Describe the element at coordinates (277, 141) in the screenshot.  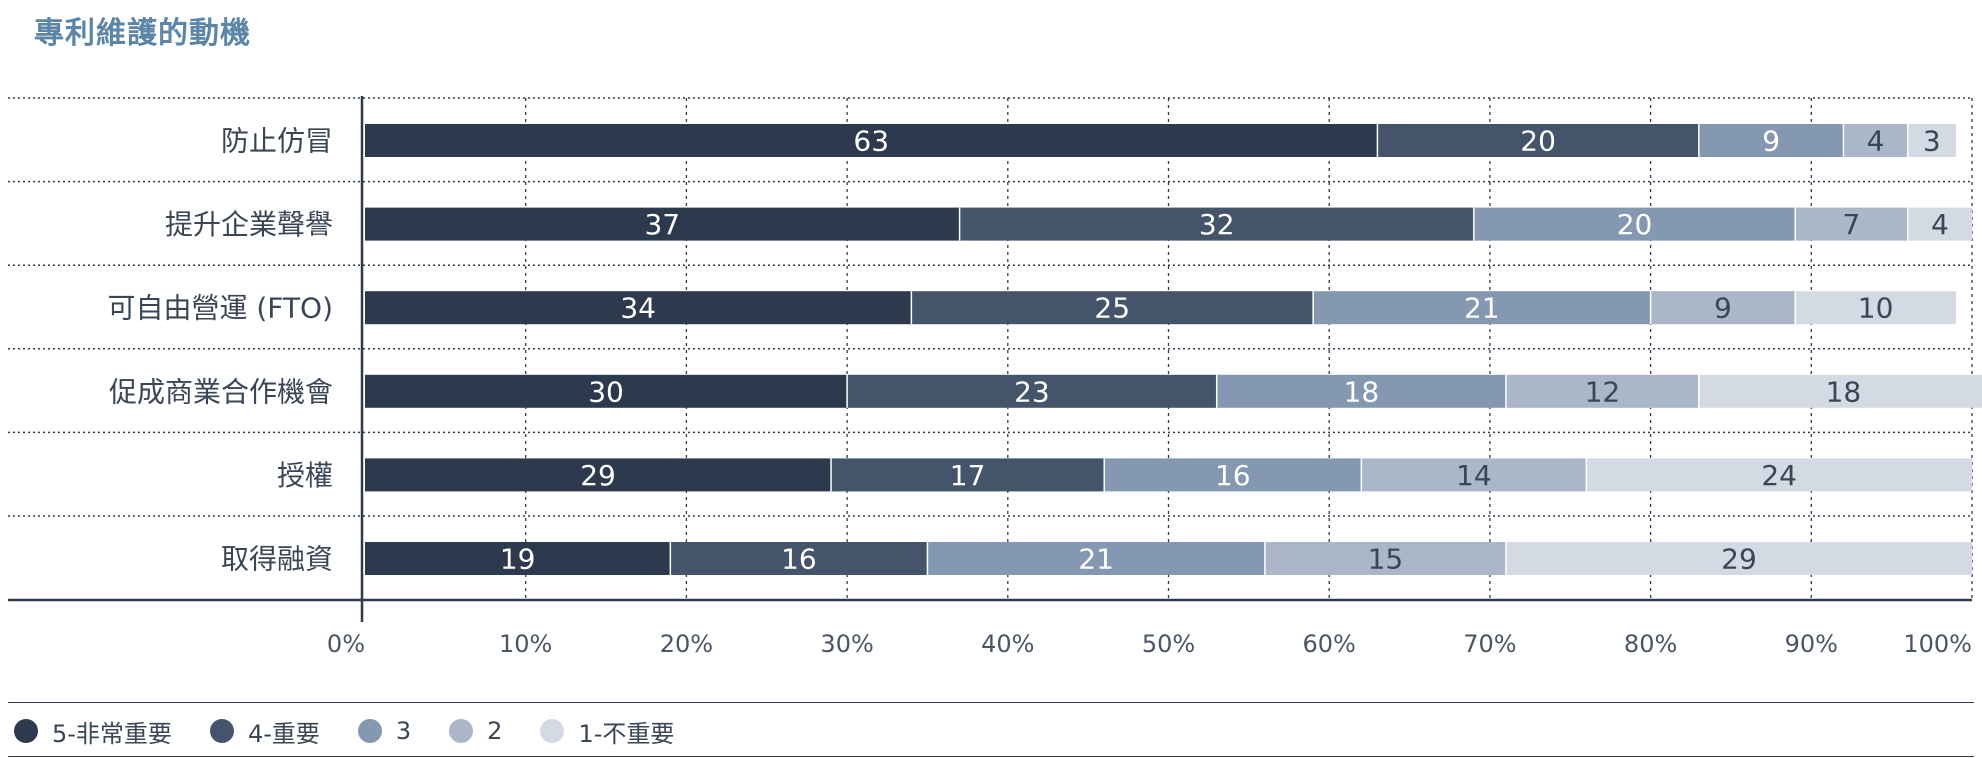
I see `category-label: 防止仿冒` at that location.